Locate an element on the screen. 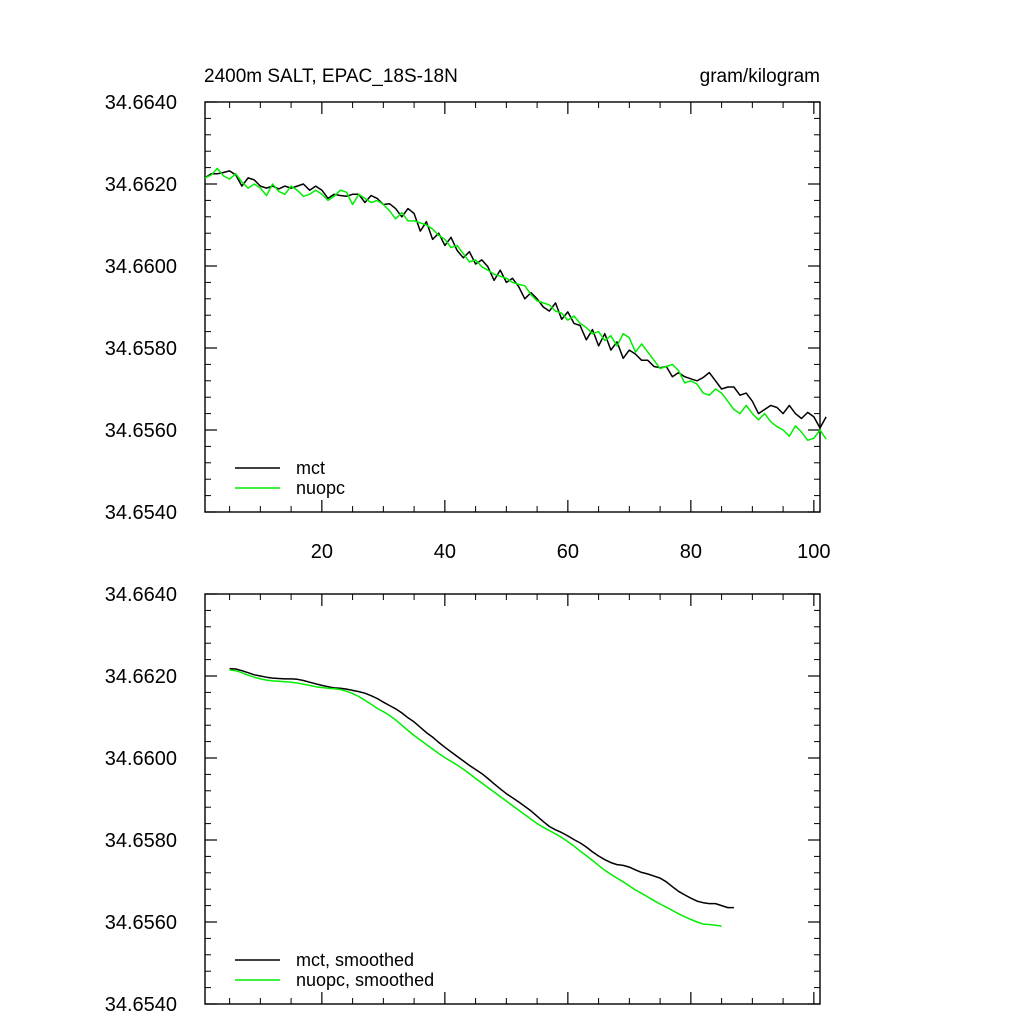 This screenshot has height=1024, width=1024. x-tick-label: 80 is located at coordinates (691, 552).